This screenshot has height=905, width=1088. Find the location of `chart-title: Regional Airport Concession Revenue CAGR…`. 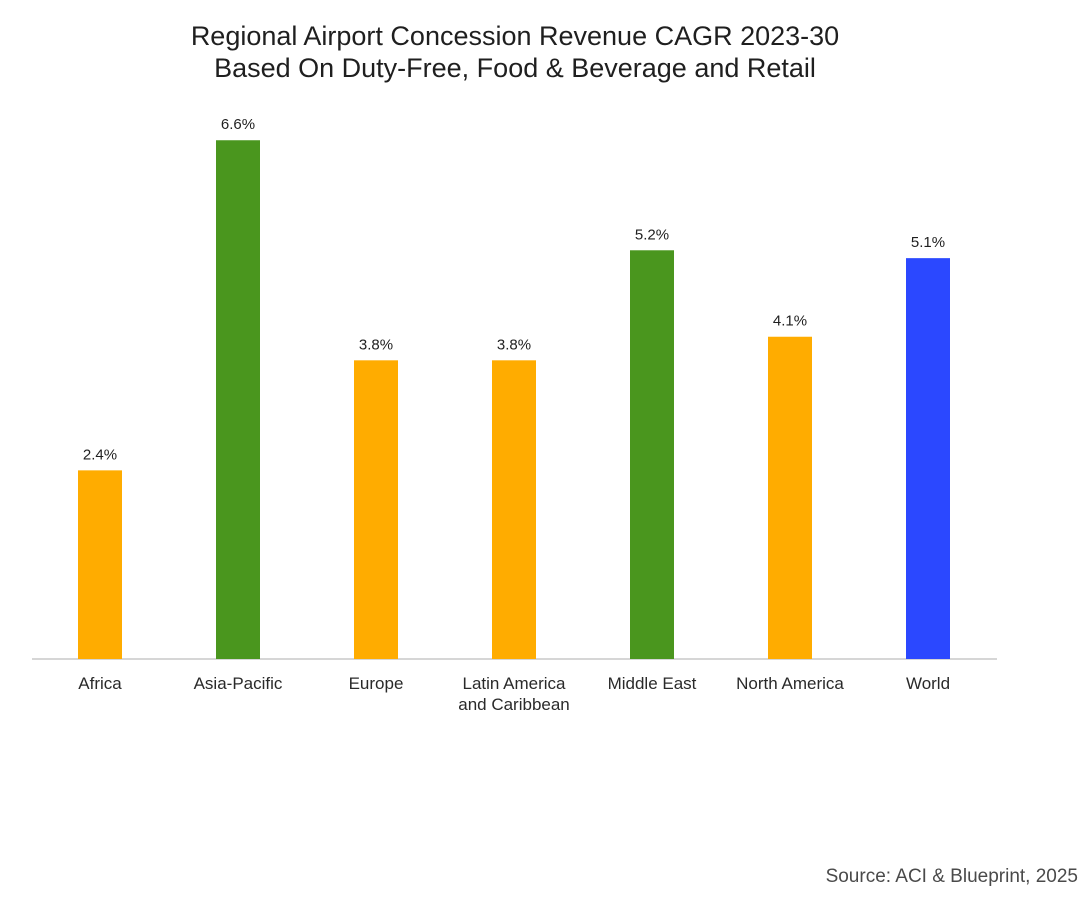

chart-title: Regional Airport Concession Revenue CAGR… is located at coordinates (515, 52).